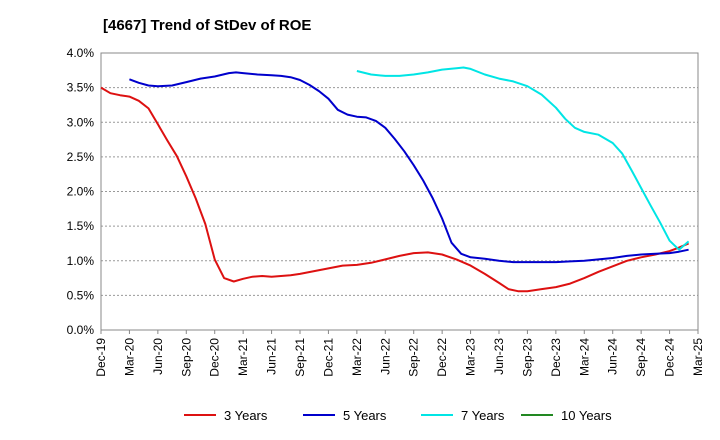 The height and width of the screenshot is (440, 720). I want to click on x-tick-label: Sep-21, so click(300, 357).